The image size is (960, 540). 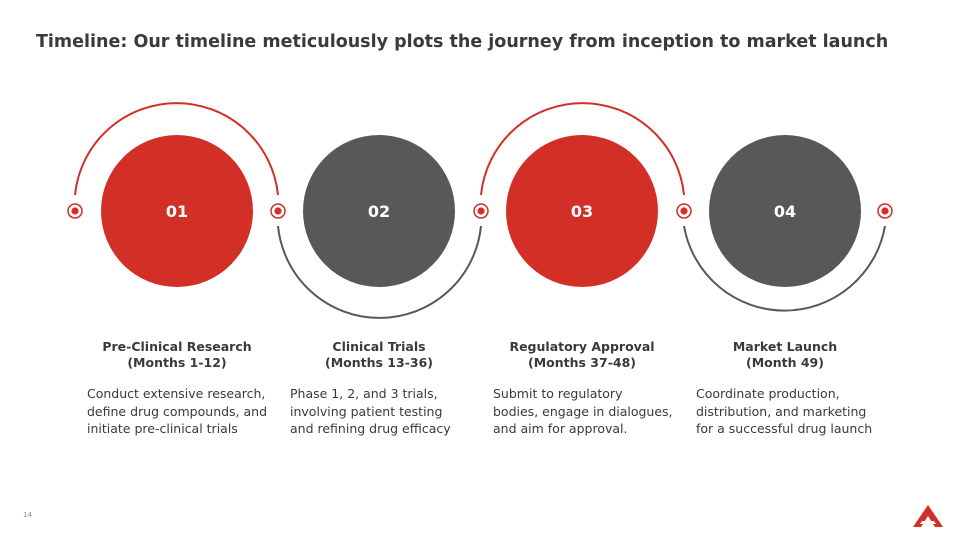 I want to click on step-title-01-name: Pre-Clinical Research, so click(x=177, y=346).